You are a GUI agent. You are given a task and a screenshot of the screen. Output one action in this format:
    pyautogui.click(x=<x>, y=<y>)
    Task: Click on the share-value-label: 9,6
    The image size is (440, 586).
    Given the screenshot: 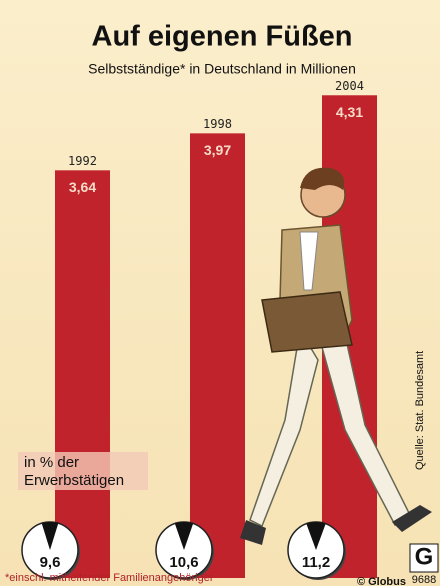 What is the action you would take?
    pyautogui.click(x=50, y=562)
    